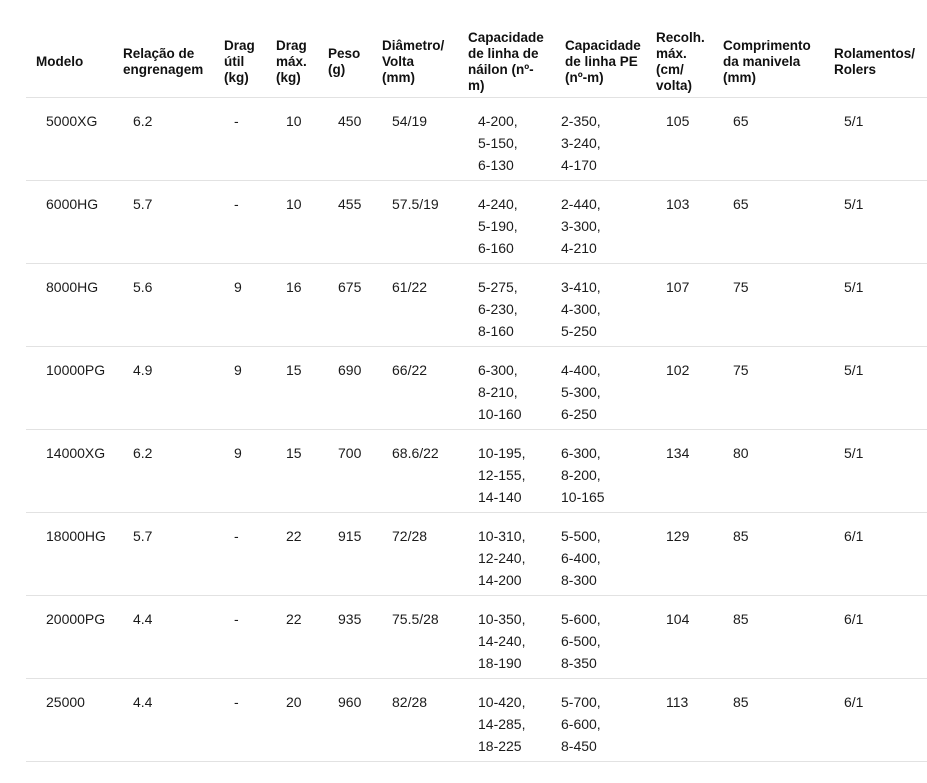 The width and height of the screenshot is (927, 783). Describe the element at coordinates (579, 745) in the screenshot. I see `capacity-line: 8-450` at that location.